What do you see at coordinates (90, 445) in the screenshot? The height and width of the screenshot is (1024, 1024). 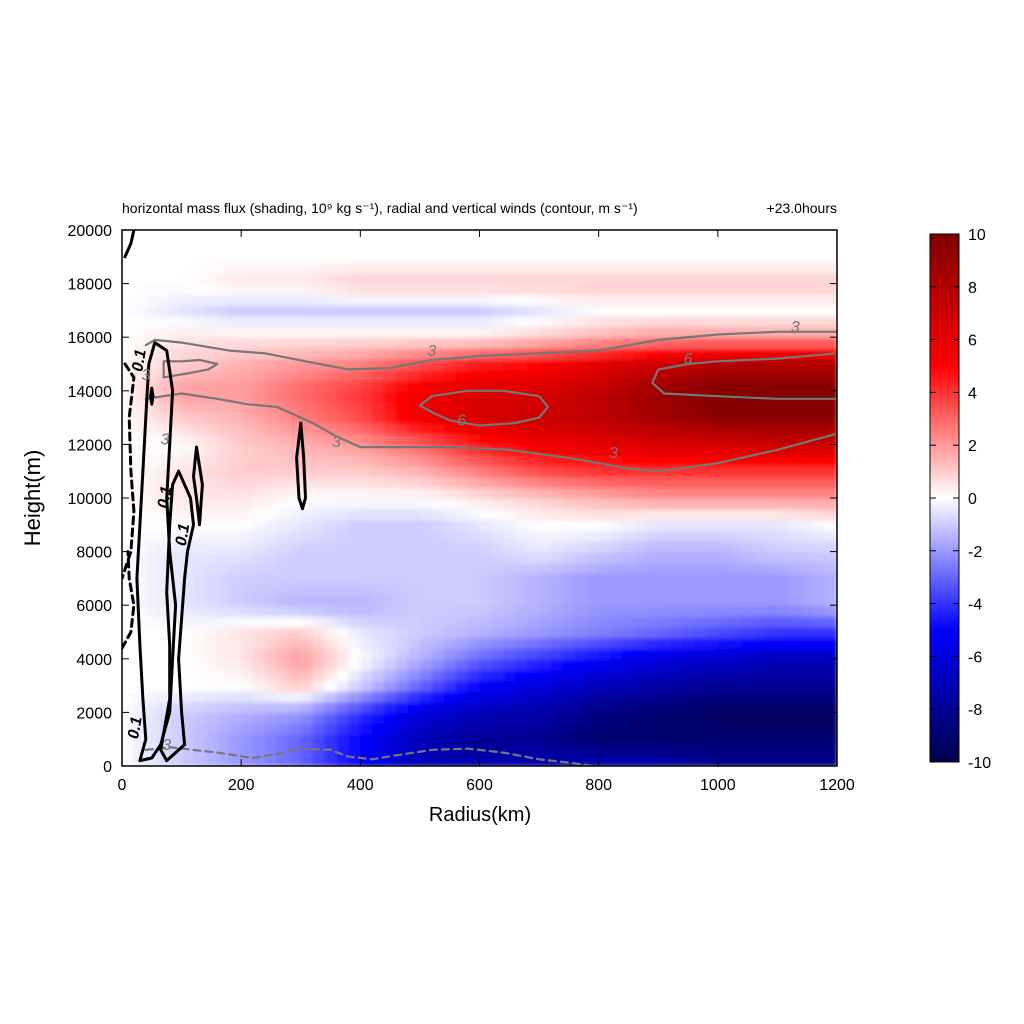 I see `y-tick-label: 12000` at bounding box center [90, 445].